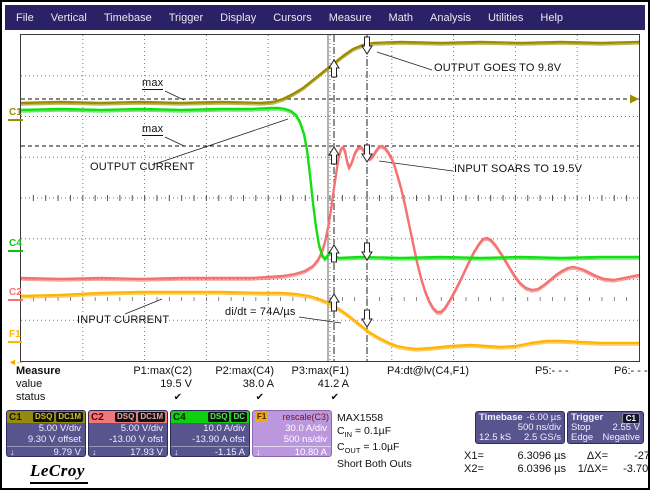 The width and height of the screenshot is (650, 490). Describe the element at coordinates (219, 417) in the screenshot. I see `c4-badge-dsq: DSQ` at that location.